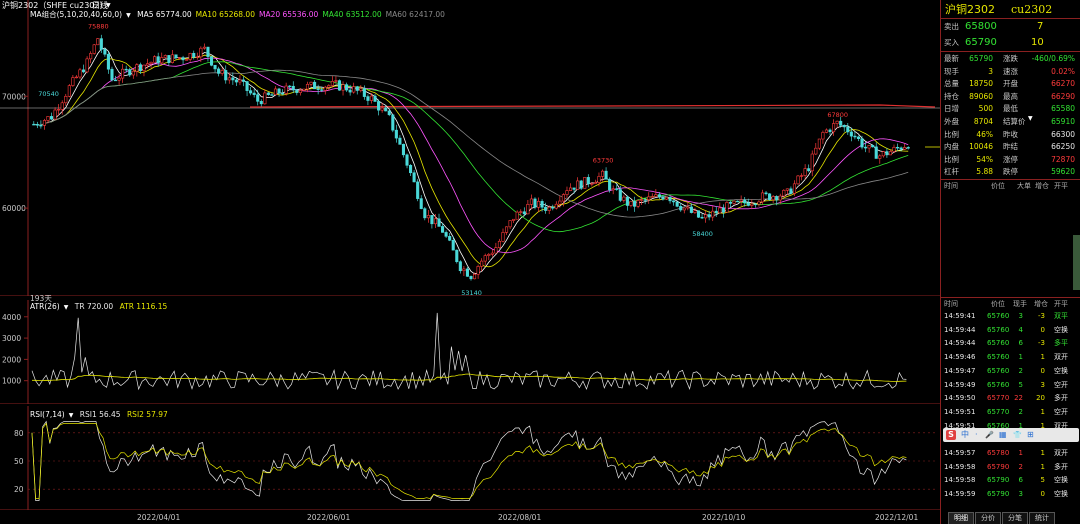 The height and width of the screenshot is (524, 1080). I want to click on microphone-icon: 🎤, so click(989, 435).